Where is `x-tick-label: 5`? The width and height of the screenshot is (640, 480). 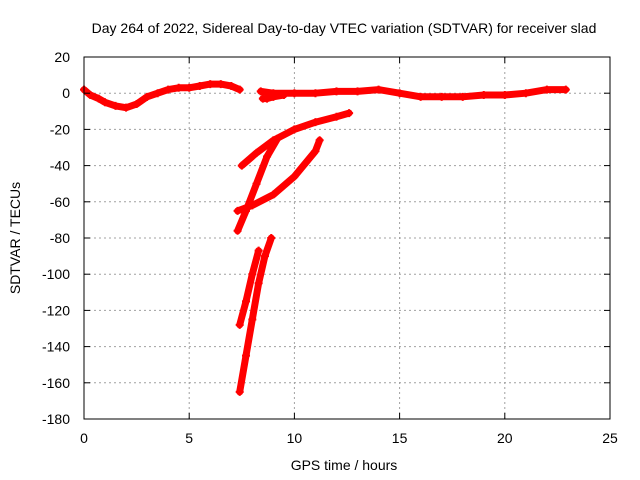 x-tick-label: 5 is located at coordinates (189, 438).